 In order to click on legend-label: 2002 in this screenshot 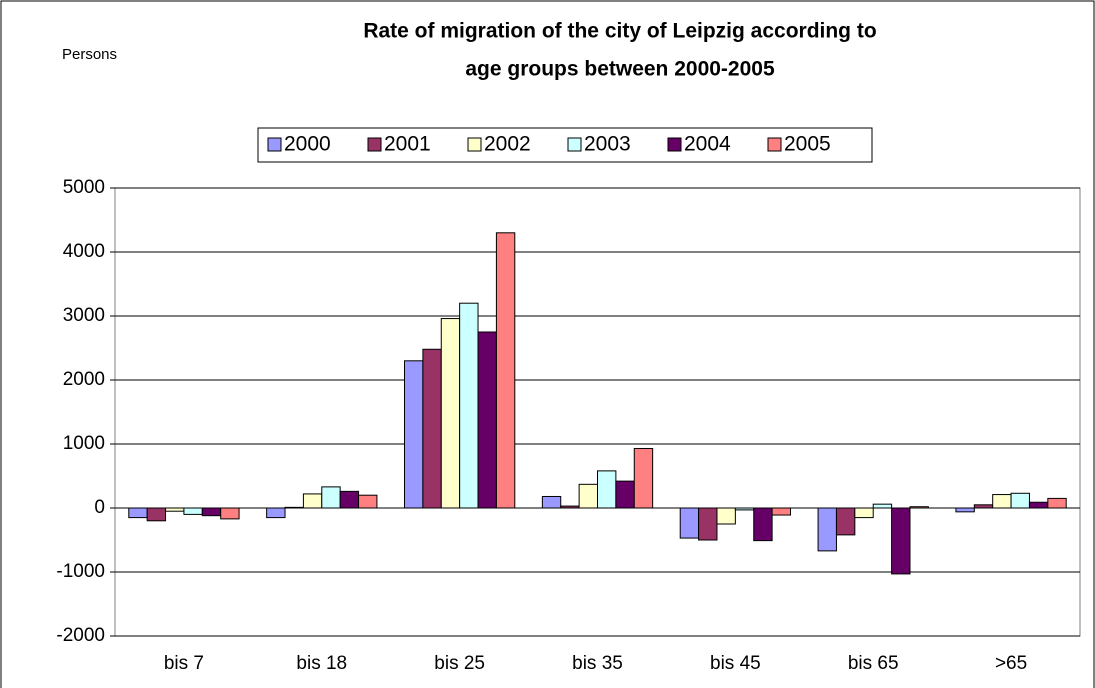, I will do `click(507, 144)`.